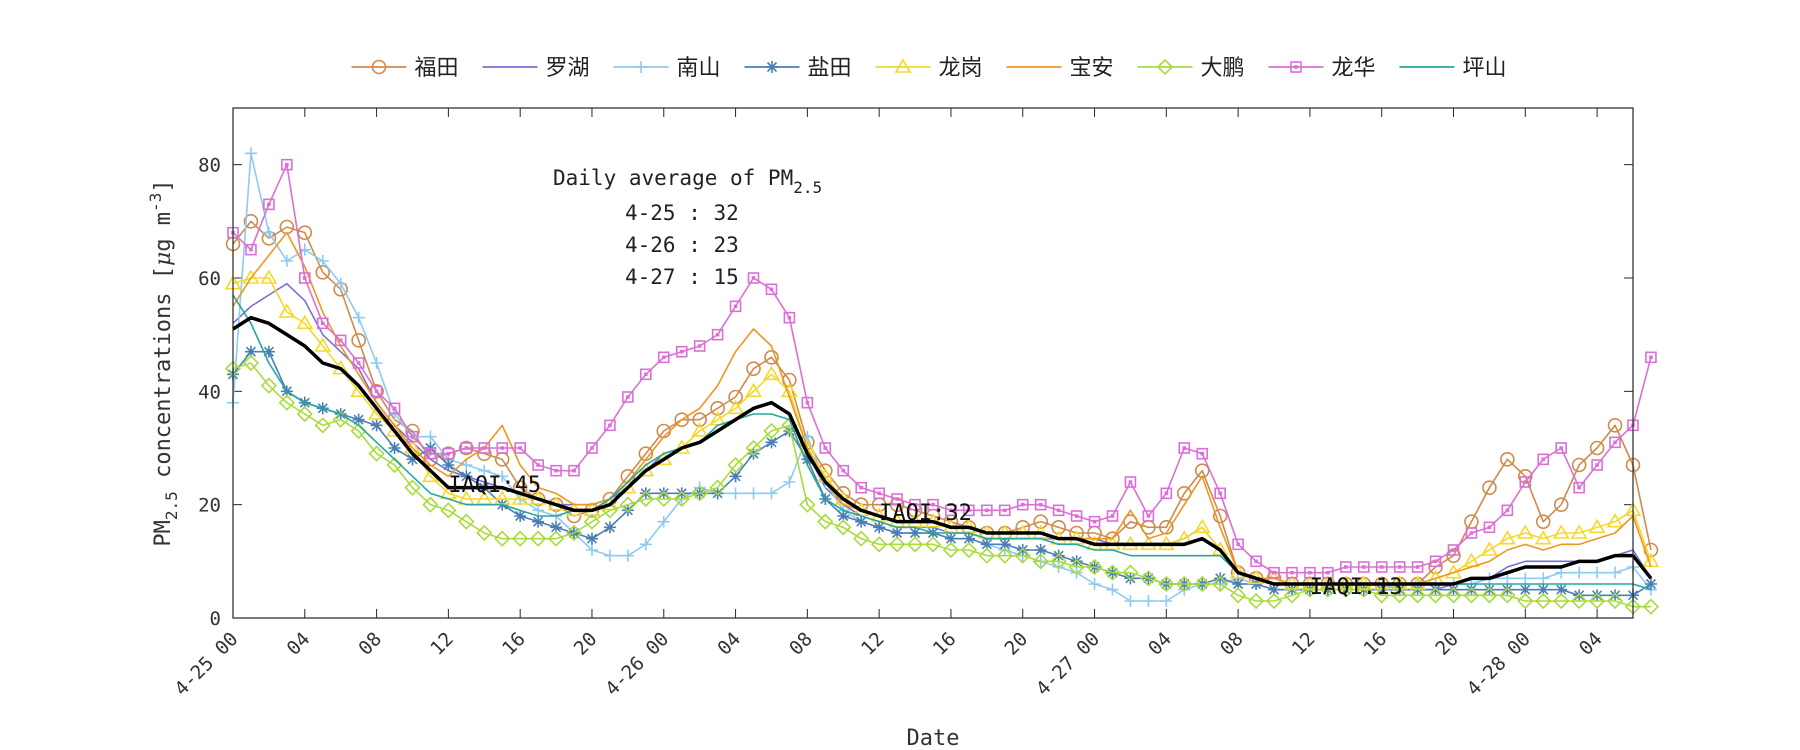 The image size is (1800, 750). What do you see at coordinates (163, 362) in the screenshot?
I see `y-axis-title: PM2.5 concentrations [μg m-3]` at bounding box center [163, 362].